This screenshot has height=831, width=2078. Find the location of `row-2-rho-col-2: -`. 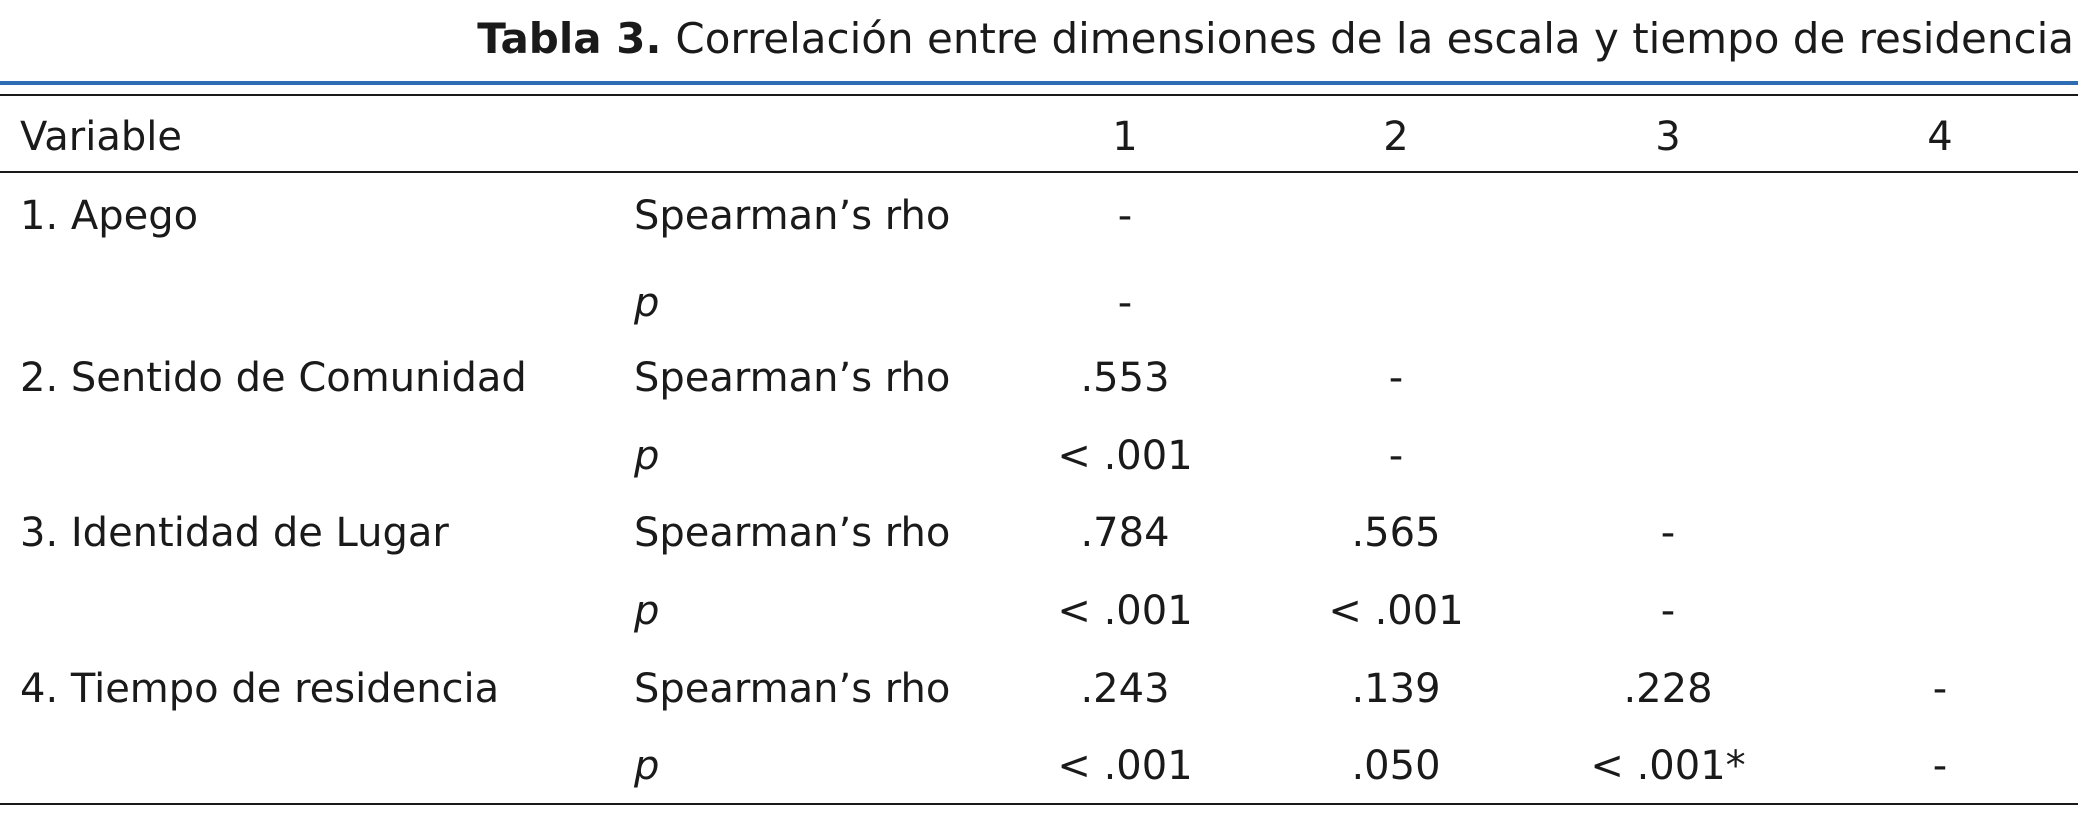

row-2-rho-col-2: - is located at coordinates (1396, 378).